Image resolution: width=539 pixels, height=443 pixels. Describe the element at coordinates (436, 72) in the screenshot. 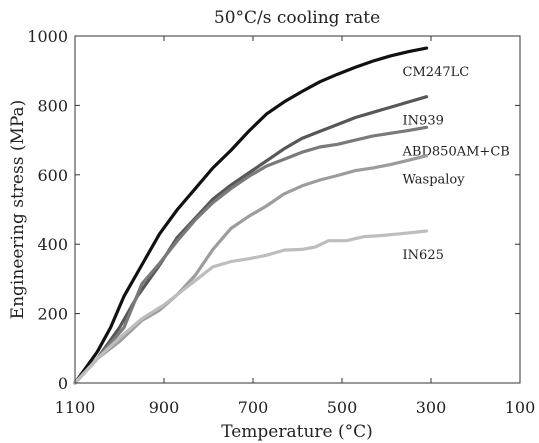

I see `series-label: CM247LC` at that location.